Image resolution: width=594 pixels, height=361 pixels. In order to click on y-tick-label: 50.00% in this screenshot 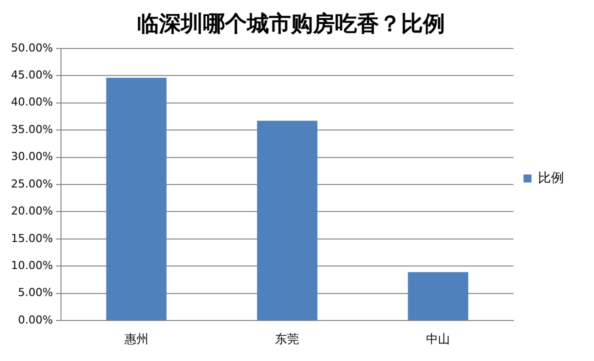, I will do `click(31, 47)`.